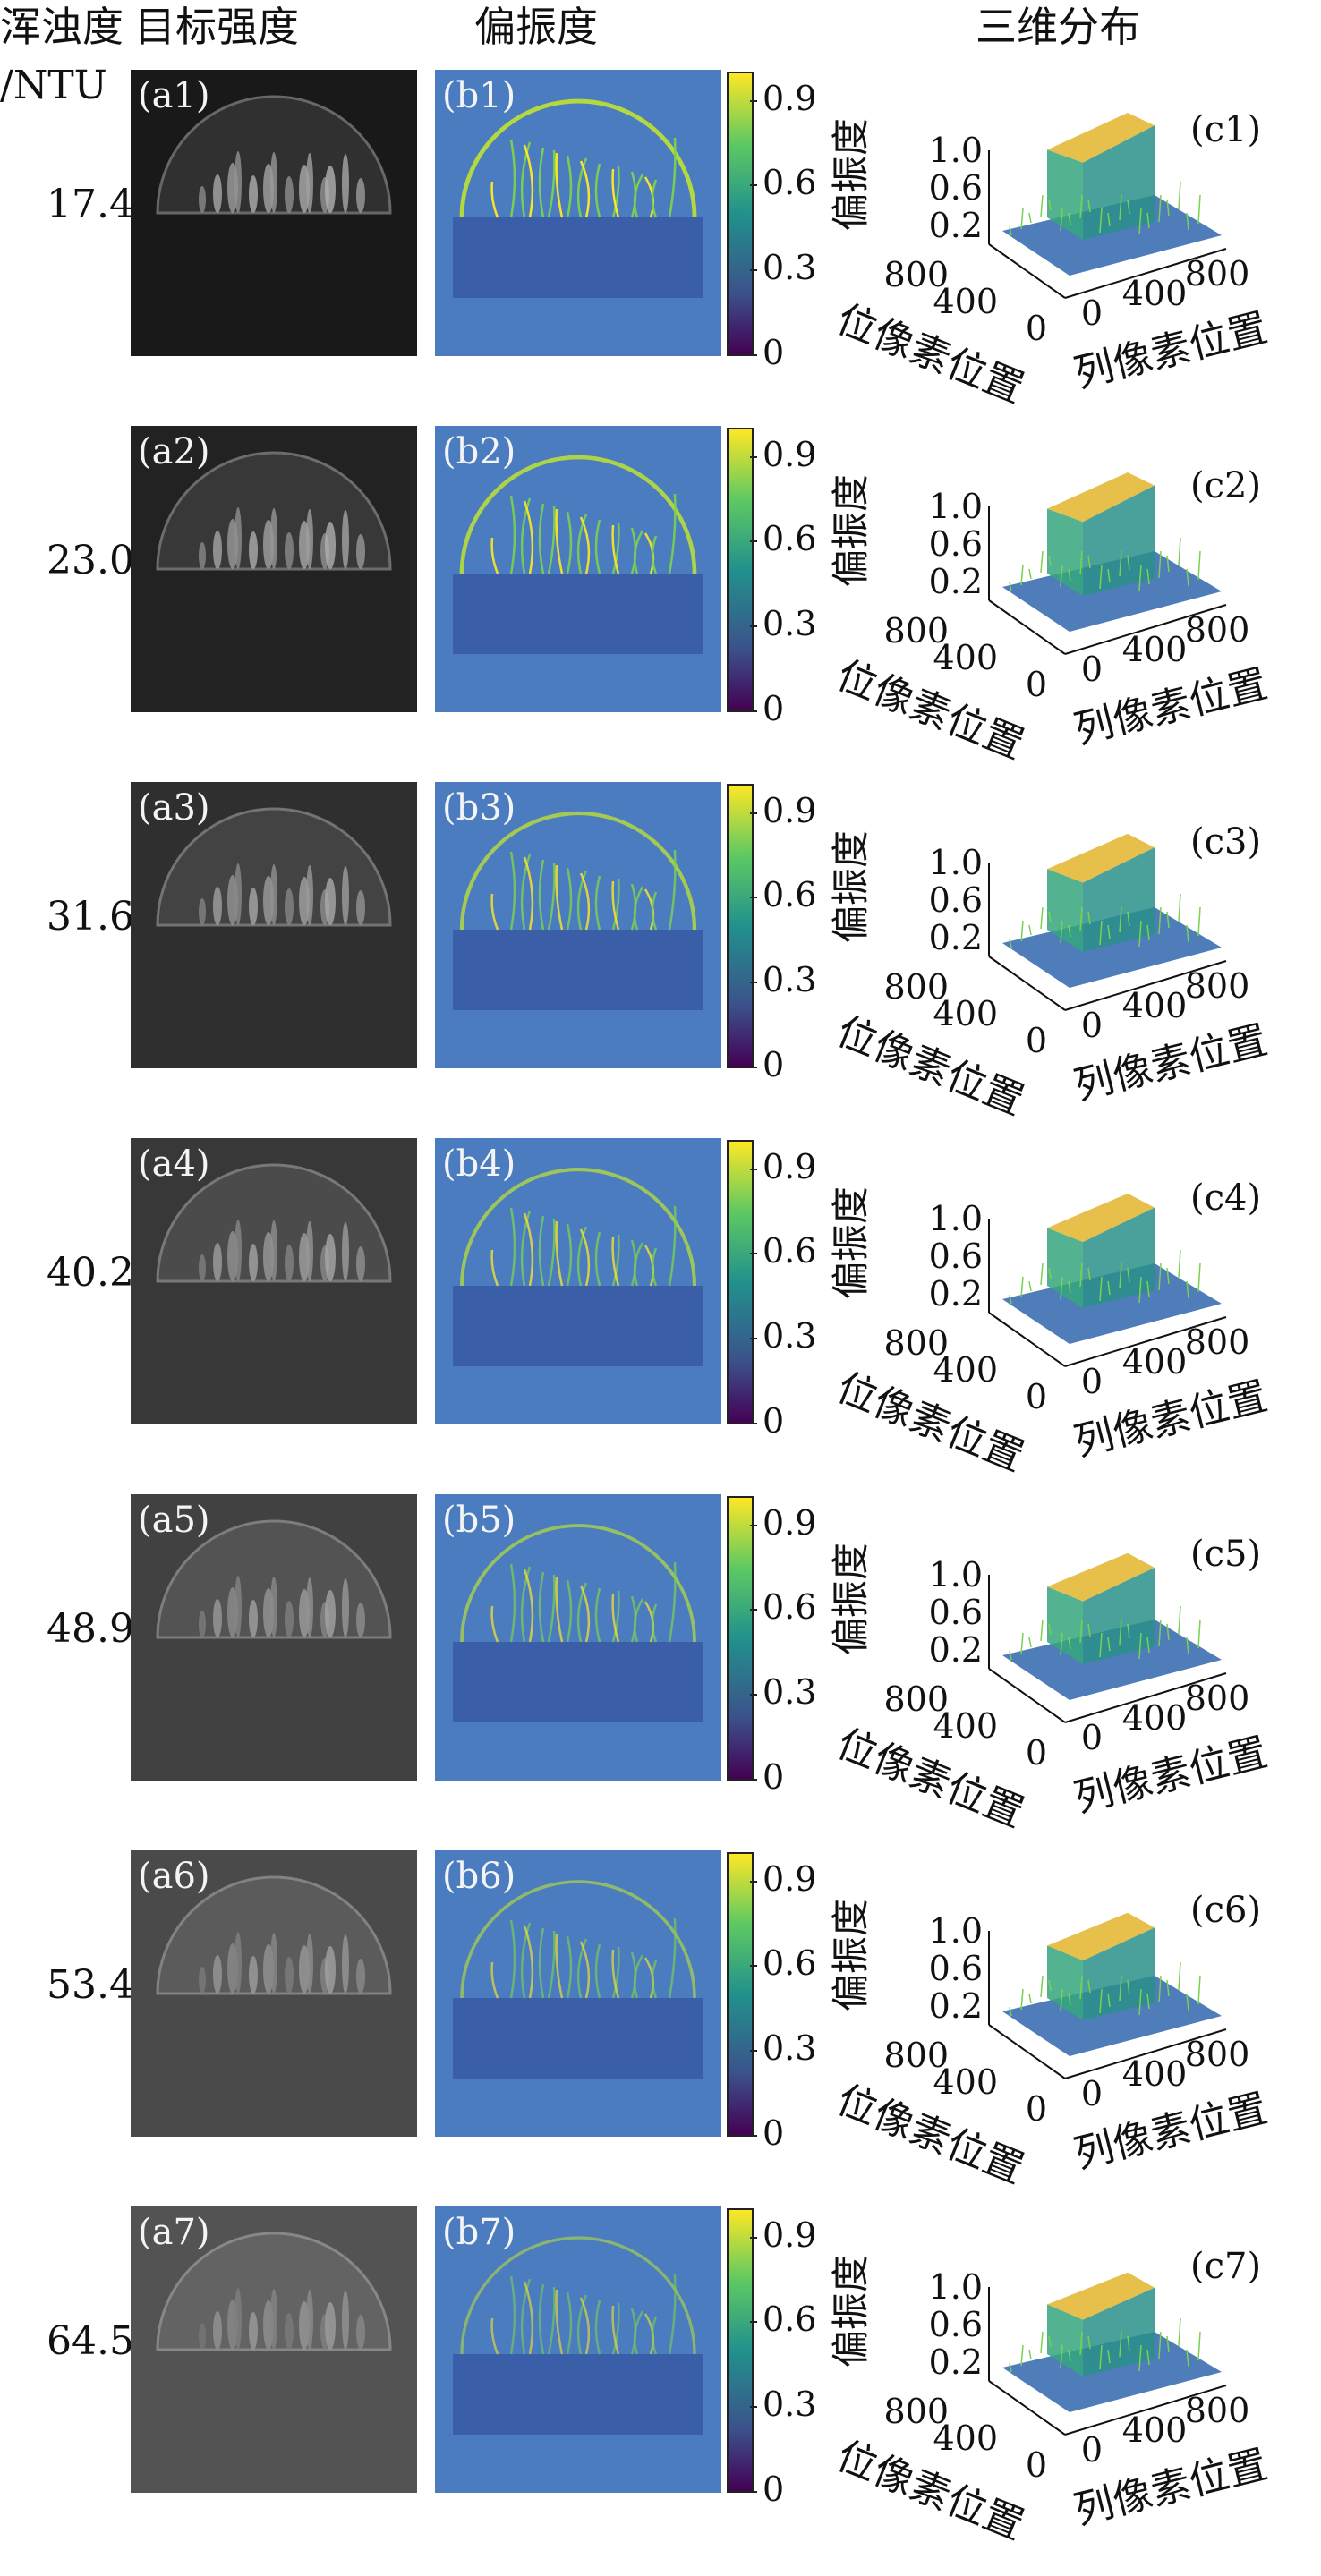 This screenshot has height=2576, width=1321. What do you see at coordinates (1036, 328) in the screenshot?
I see `row-tick-label: 0` at bounding box center [1036, 328].